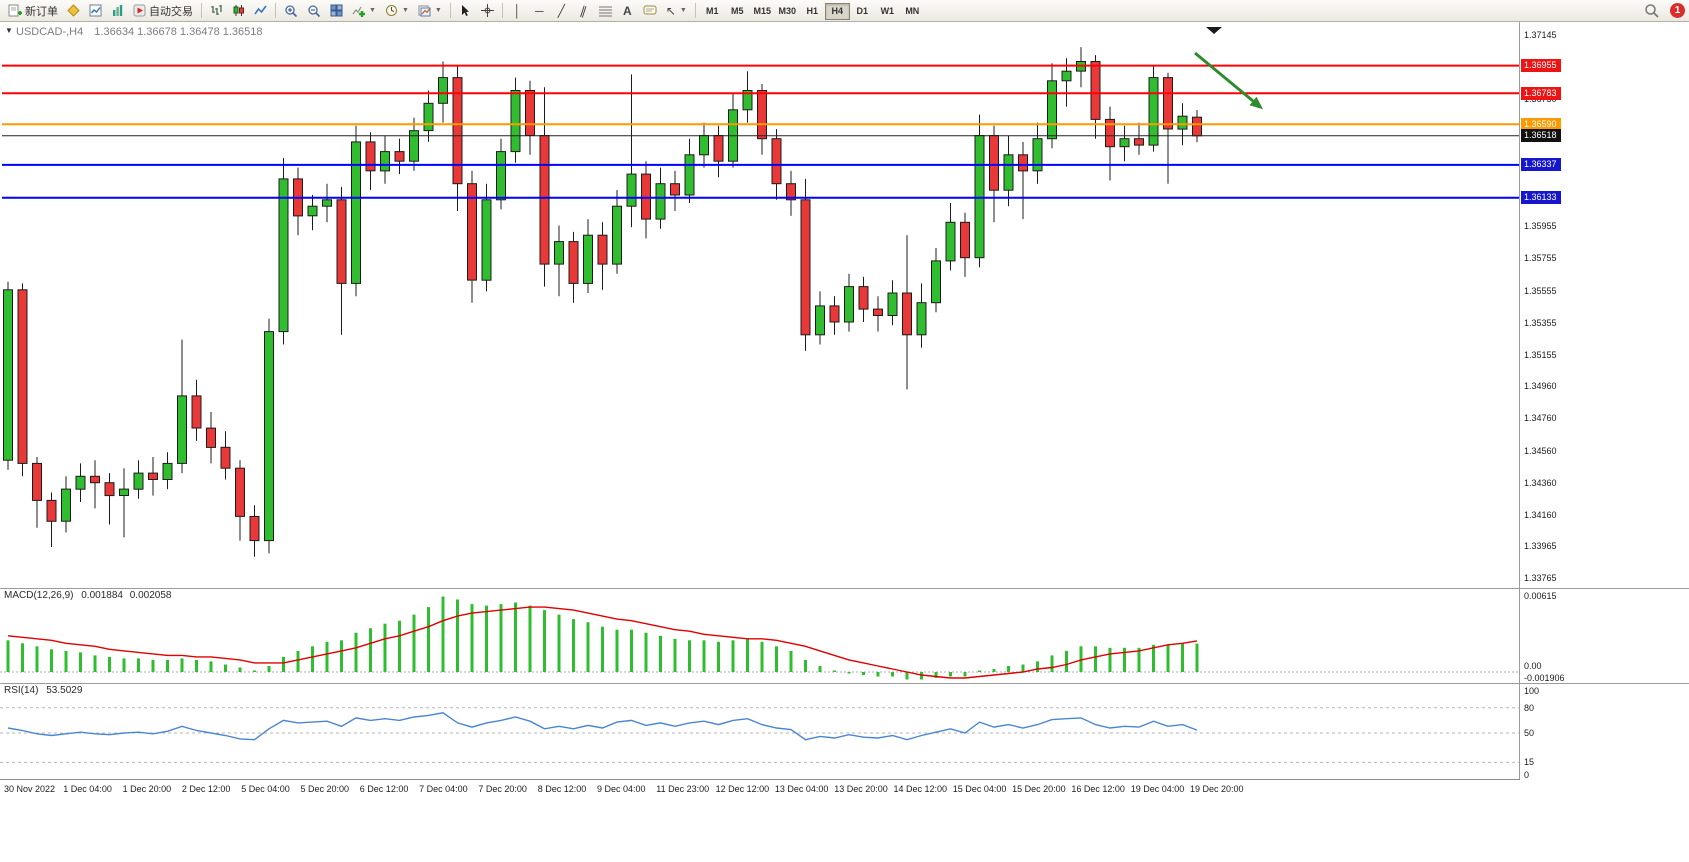 This screenshot has height=862, width=1689. I want to click on fibonacci-icon, so click(605, 11).